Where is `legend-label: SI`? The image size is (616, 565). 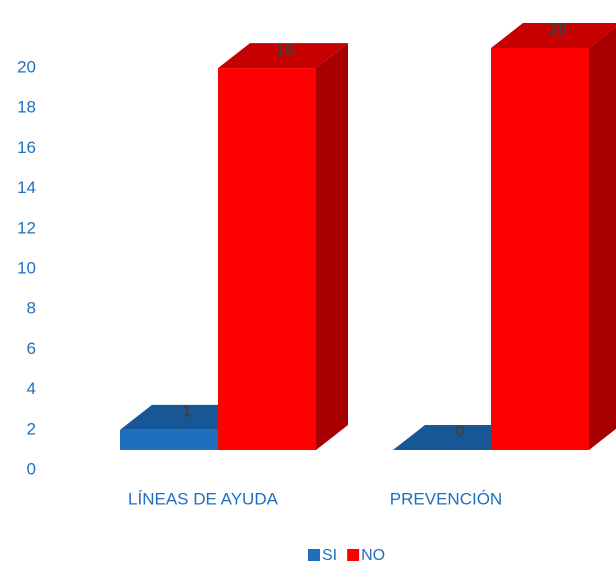
legend-label: SI is located at coordinates (329, 555).